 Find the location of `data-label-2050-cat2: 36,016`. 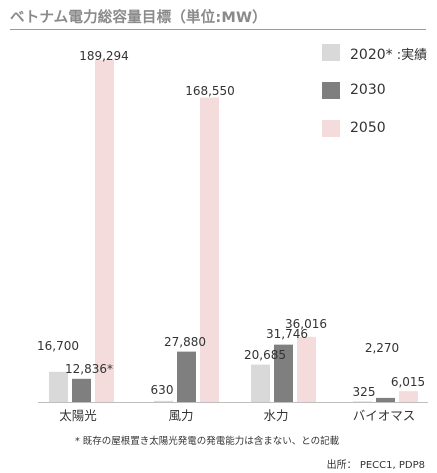

data-label-2050-cat2: 36,016 is located at coordinates (306, 324).